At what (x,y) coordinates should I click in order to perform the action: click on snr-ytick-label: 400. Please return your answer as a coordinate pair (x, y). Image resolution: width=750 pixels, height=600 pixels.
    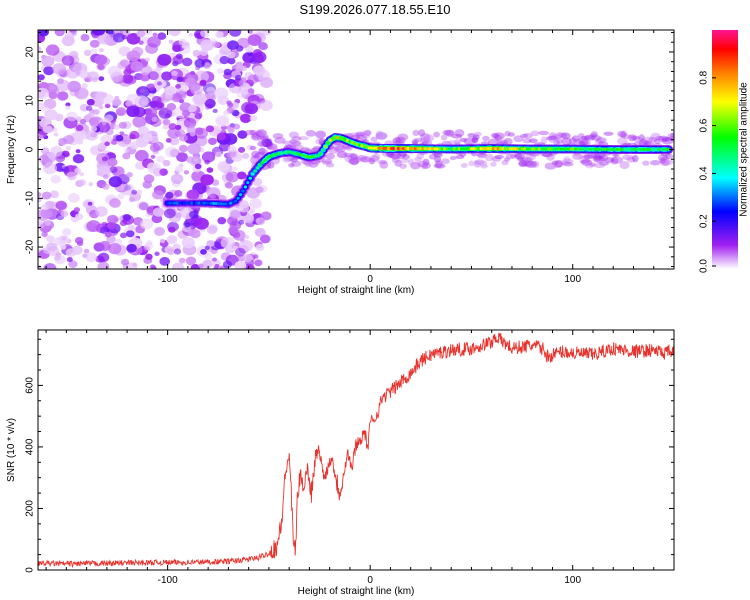
    Looking at the image, I should click on (30, 446).